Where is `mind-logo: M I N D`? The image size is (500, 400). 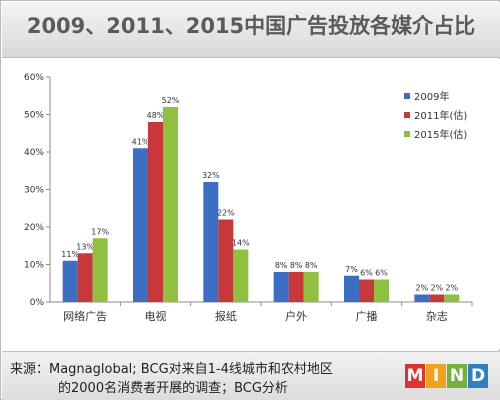 mind-logo: M I N D is located at coordinates (446, 376).